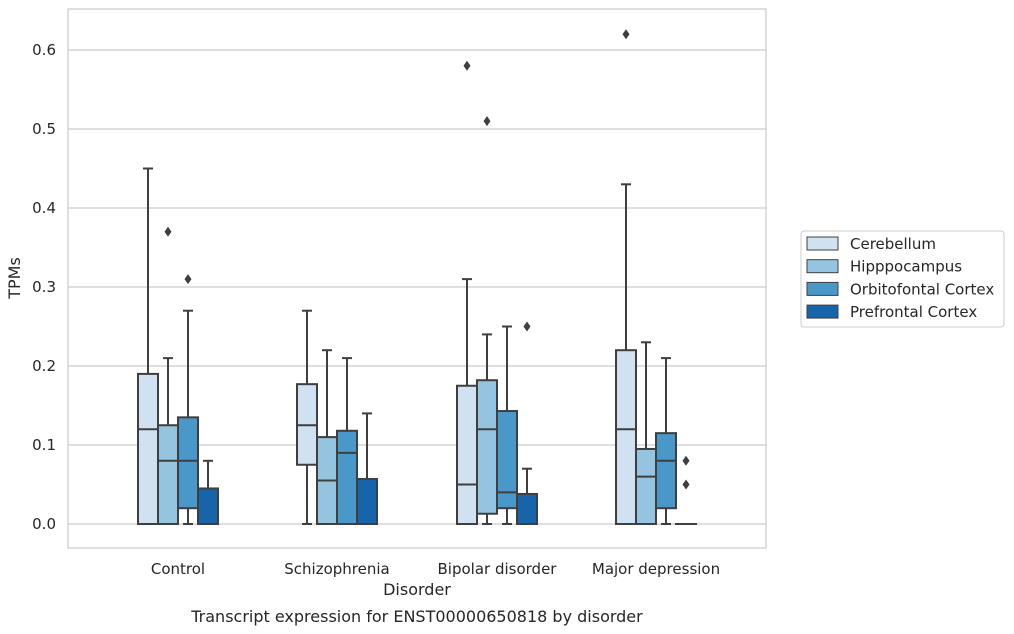 The height and width of the screenshot is (634, 1014). What do you see at coordinates (44, 445) in the screenshot?
I see `y-tick-label: 0.1` at bounding box center [44, 445].